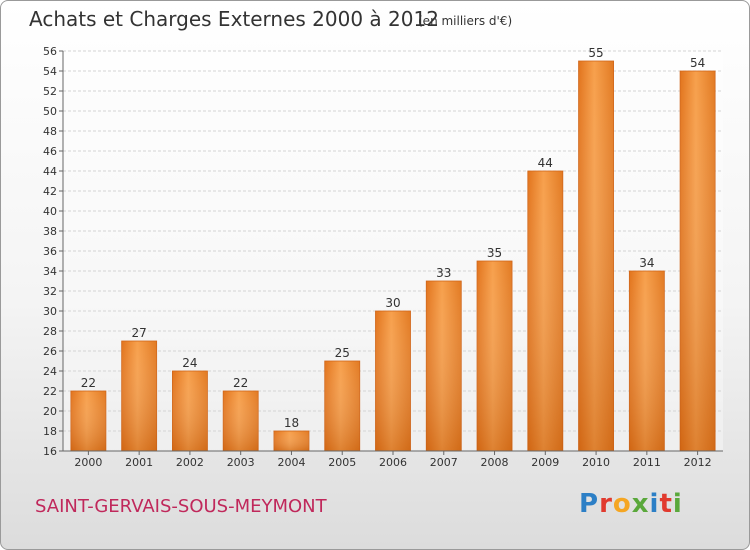 Image resolution: width=750 pixels, height=550 pixels. Describe the element at coordinates (50, 51) in the screenshot. I see `y-tick-label: 56` at that location.